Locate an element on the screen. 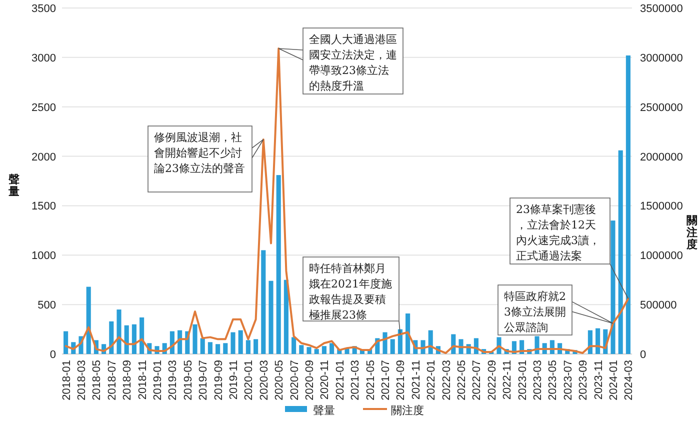 This screenshot has height=430, width=699. y-tick-label: 1000 is located at coordinates (44, 256).